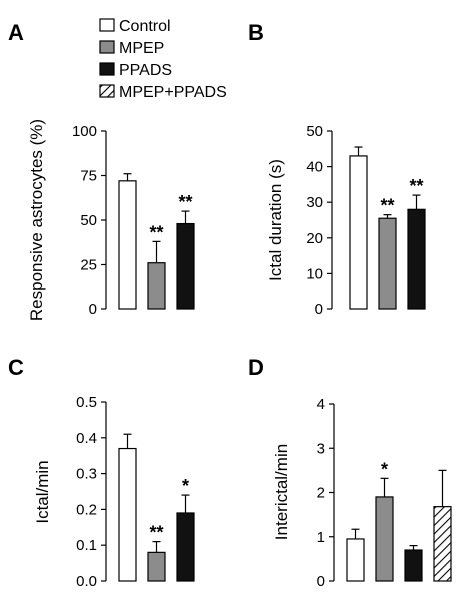  I want to click on y-tick-label: 1, so click(321, 537).